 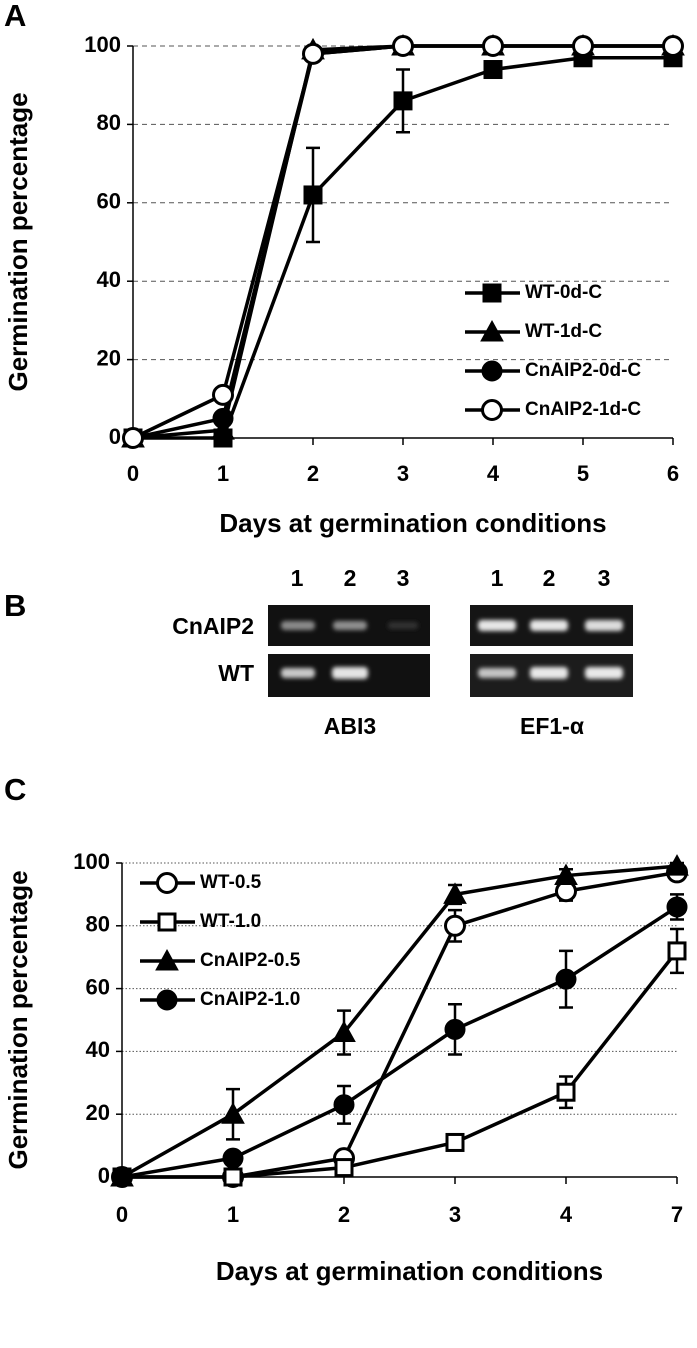 What do you see at coordinates (15, 789) in the screenshot?
I see `panel-label: C` at bounding box center [15, 789].